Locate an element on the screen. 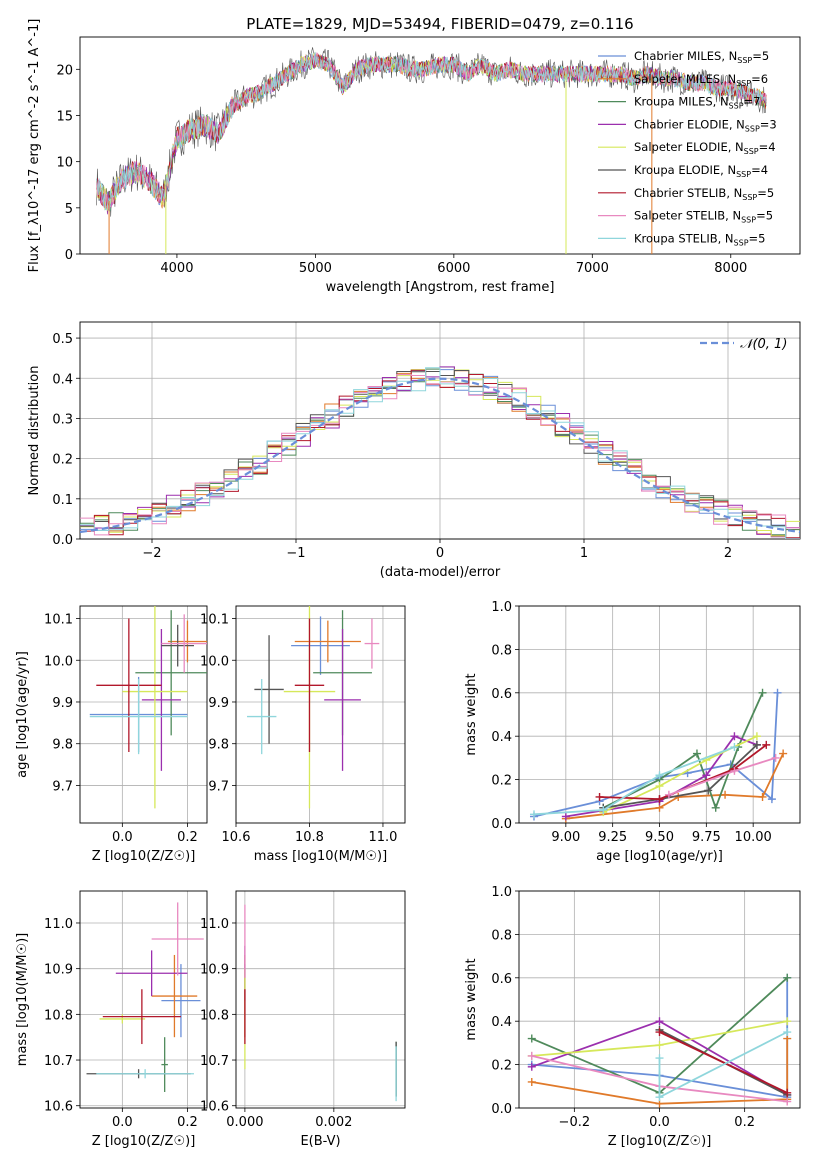 The image size is (819, 1170). legend-text: Kroupa MILES, N is located at coordinates (681, 102).